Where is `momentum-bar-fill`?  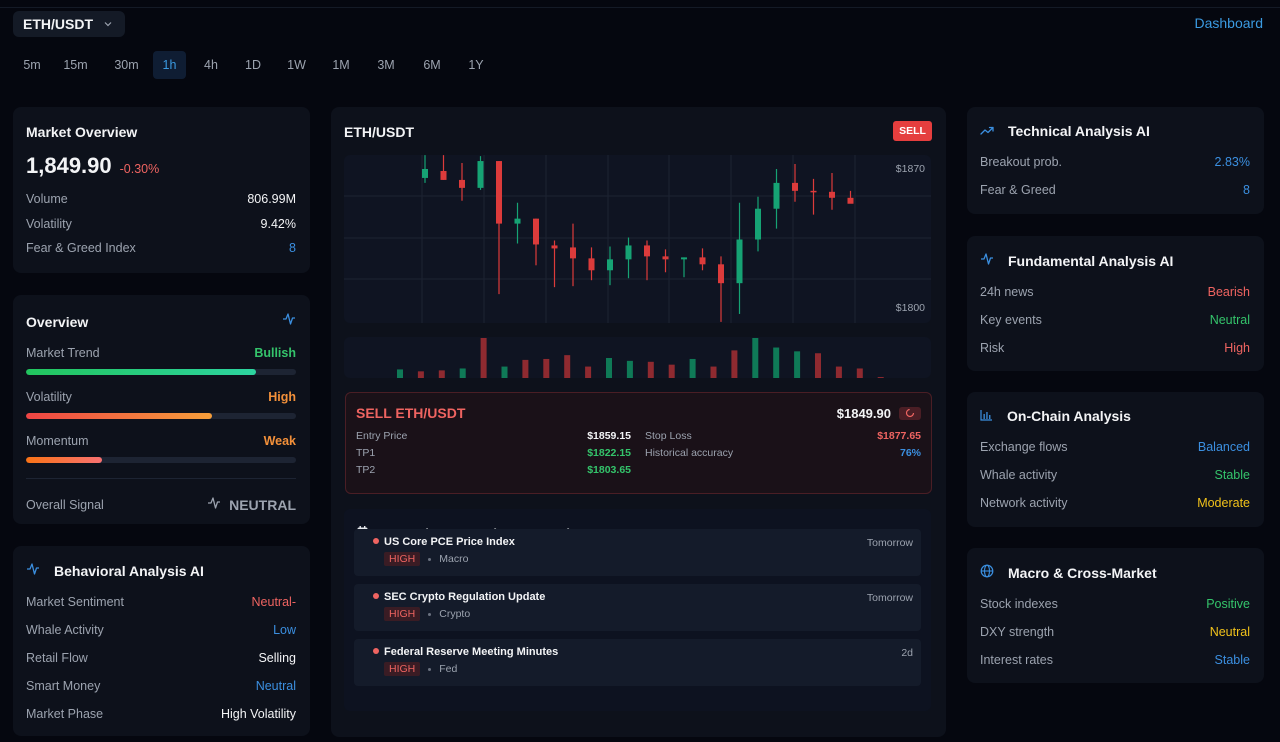
momentum-bar-fill is located at coordinates (64, 460).